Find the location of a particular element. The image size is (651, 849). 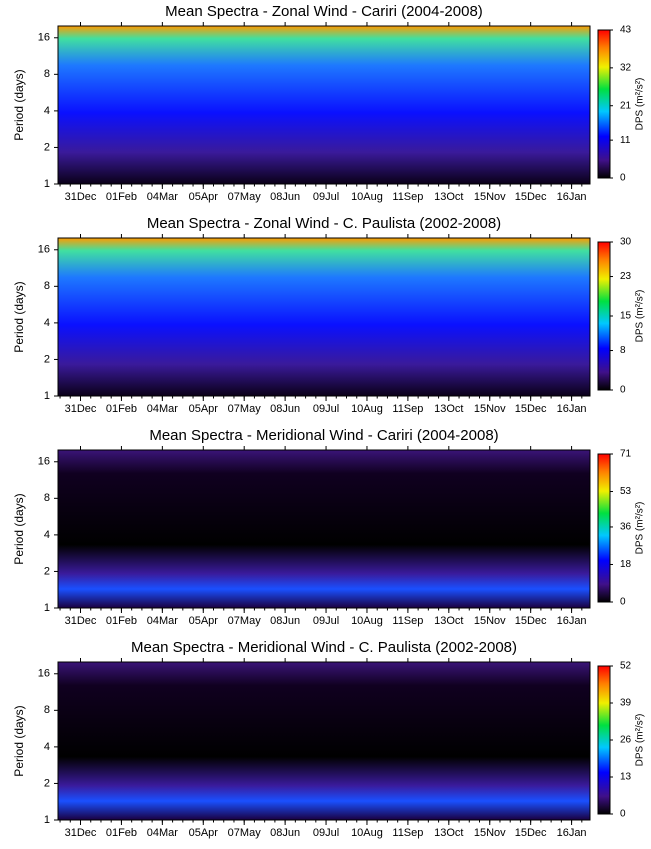

colorbar-tick-label: 18 is located at coordinates (626, 564).